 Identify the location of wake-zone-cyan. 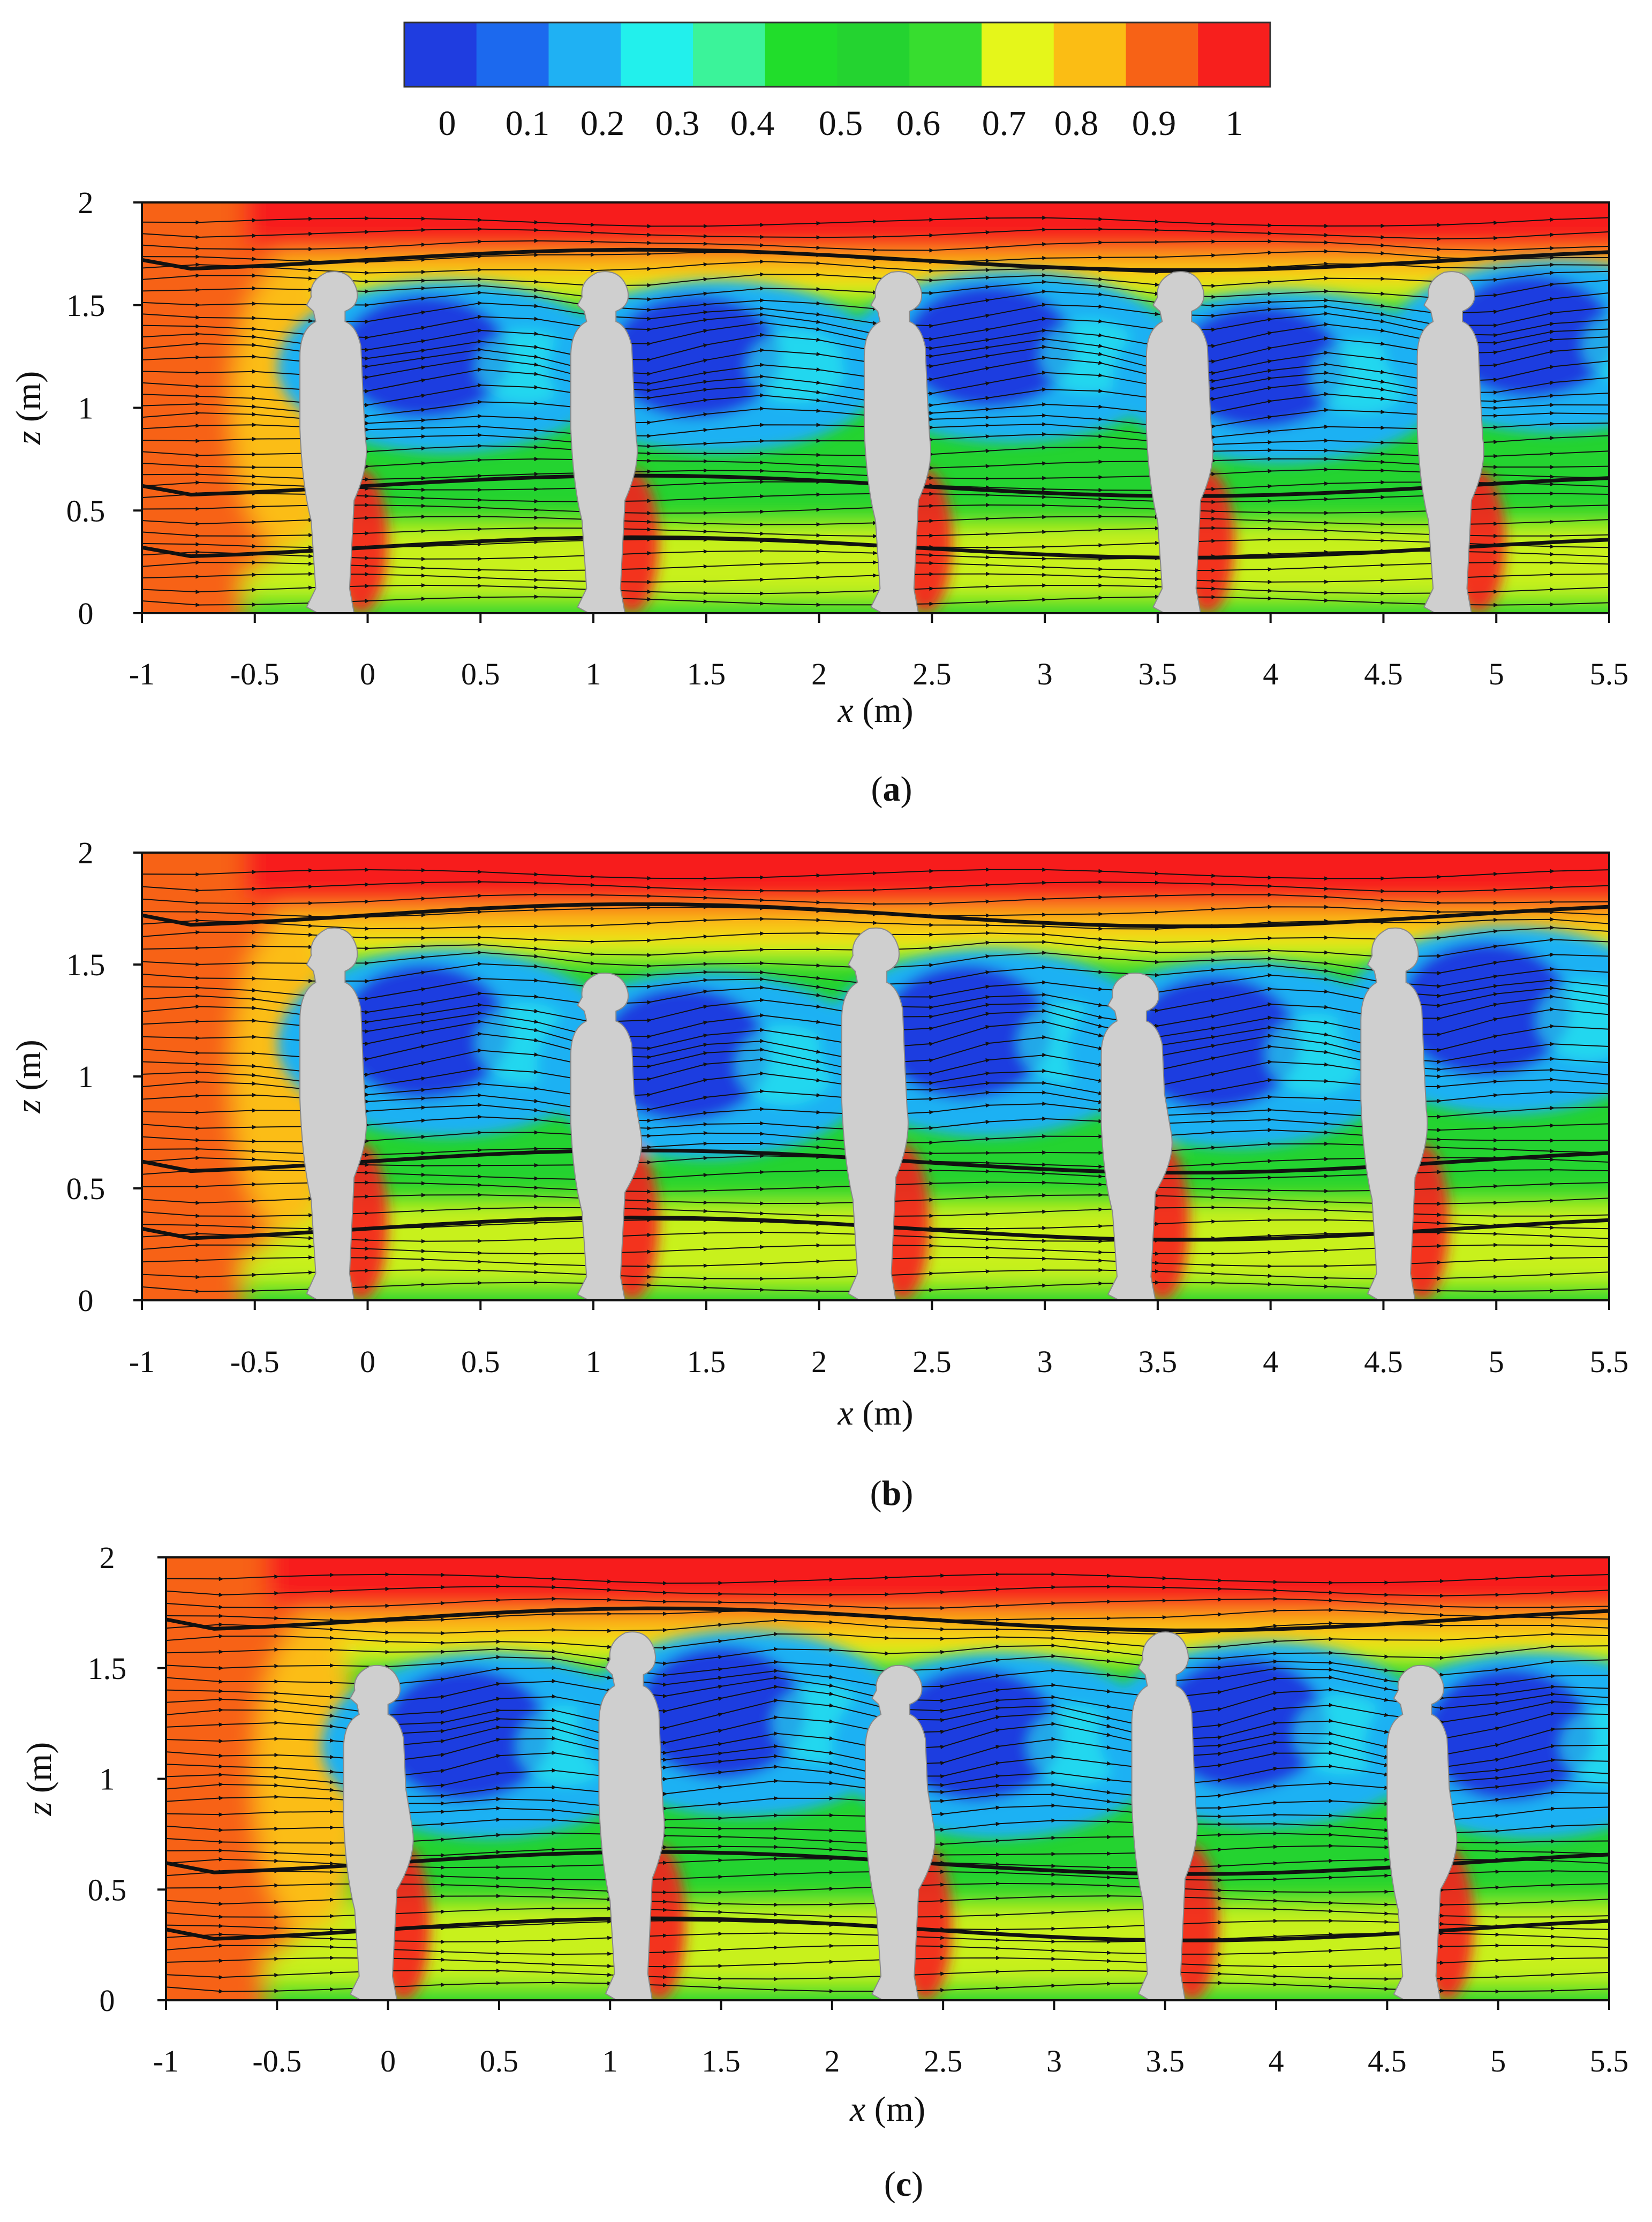
(796, 366).